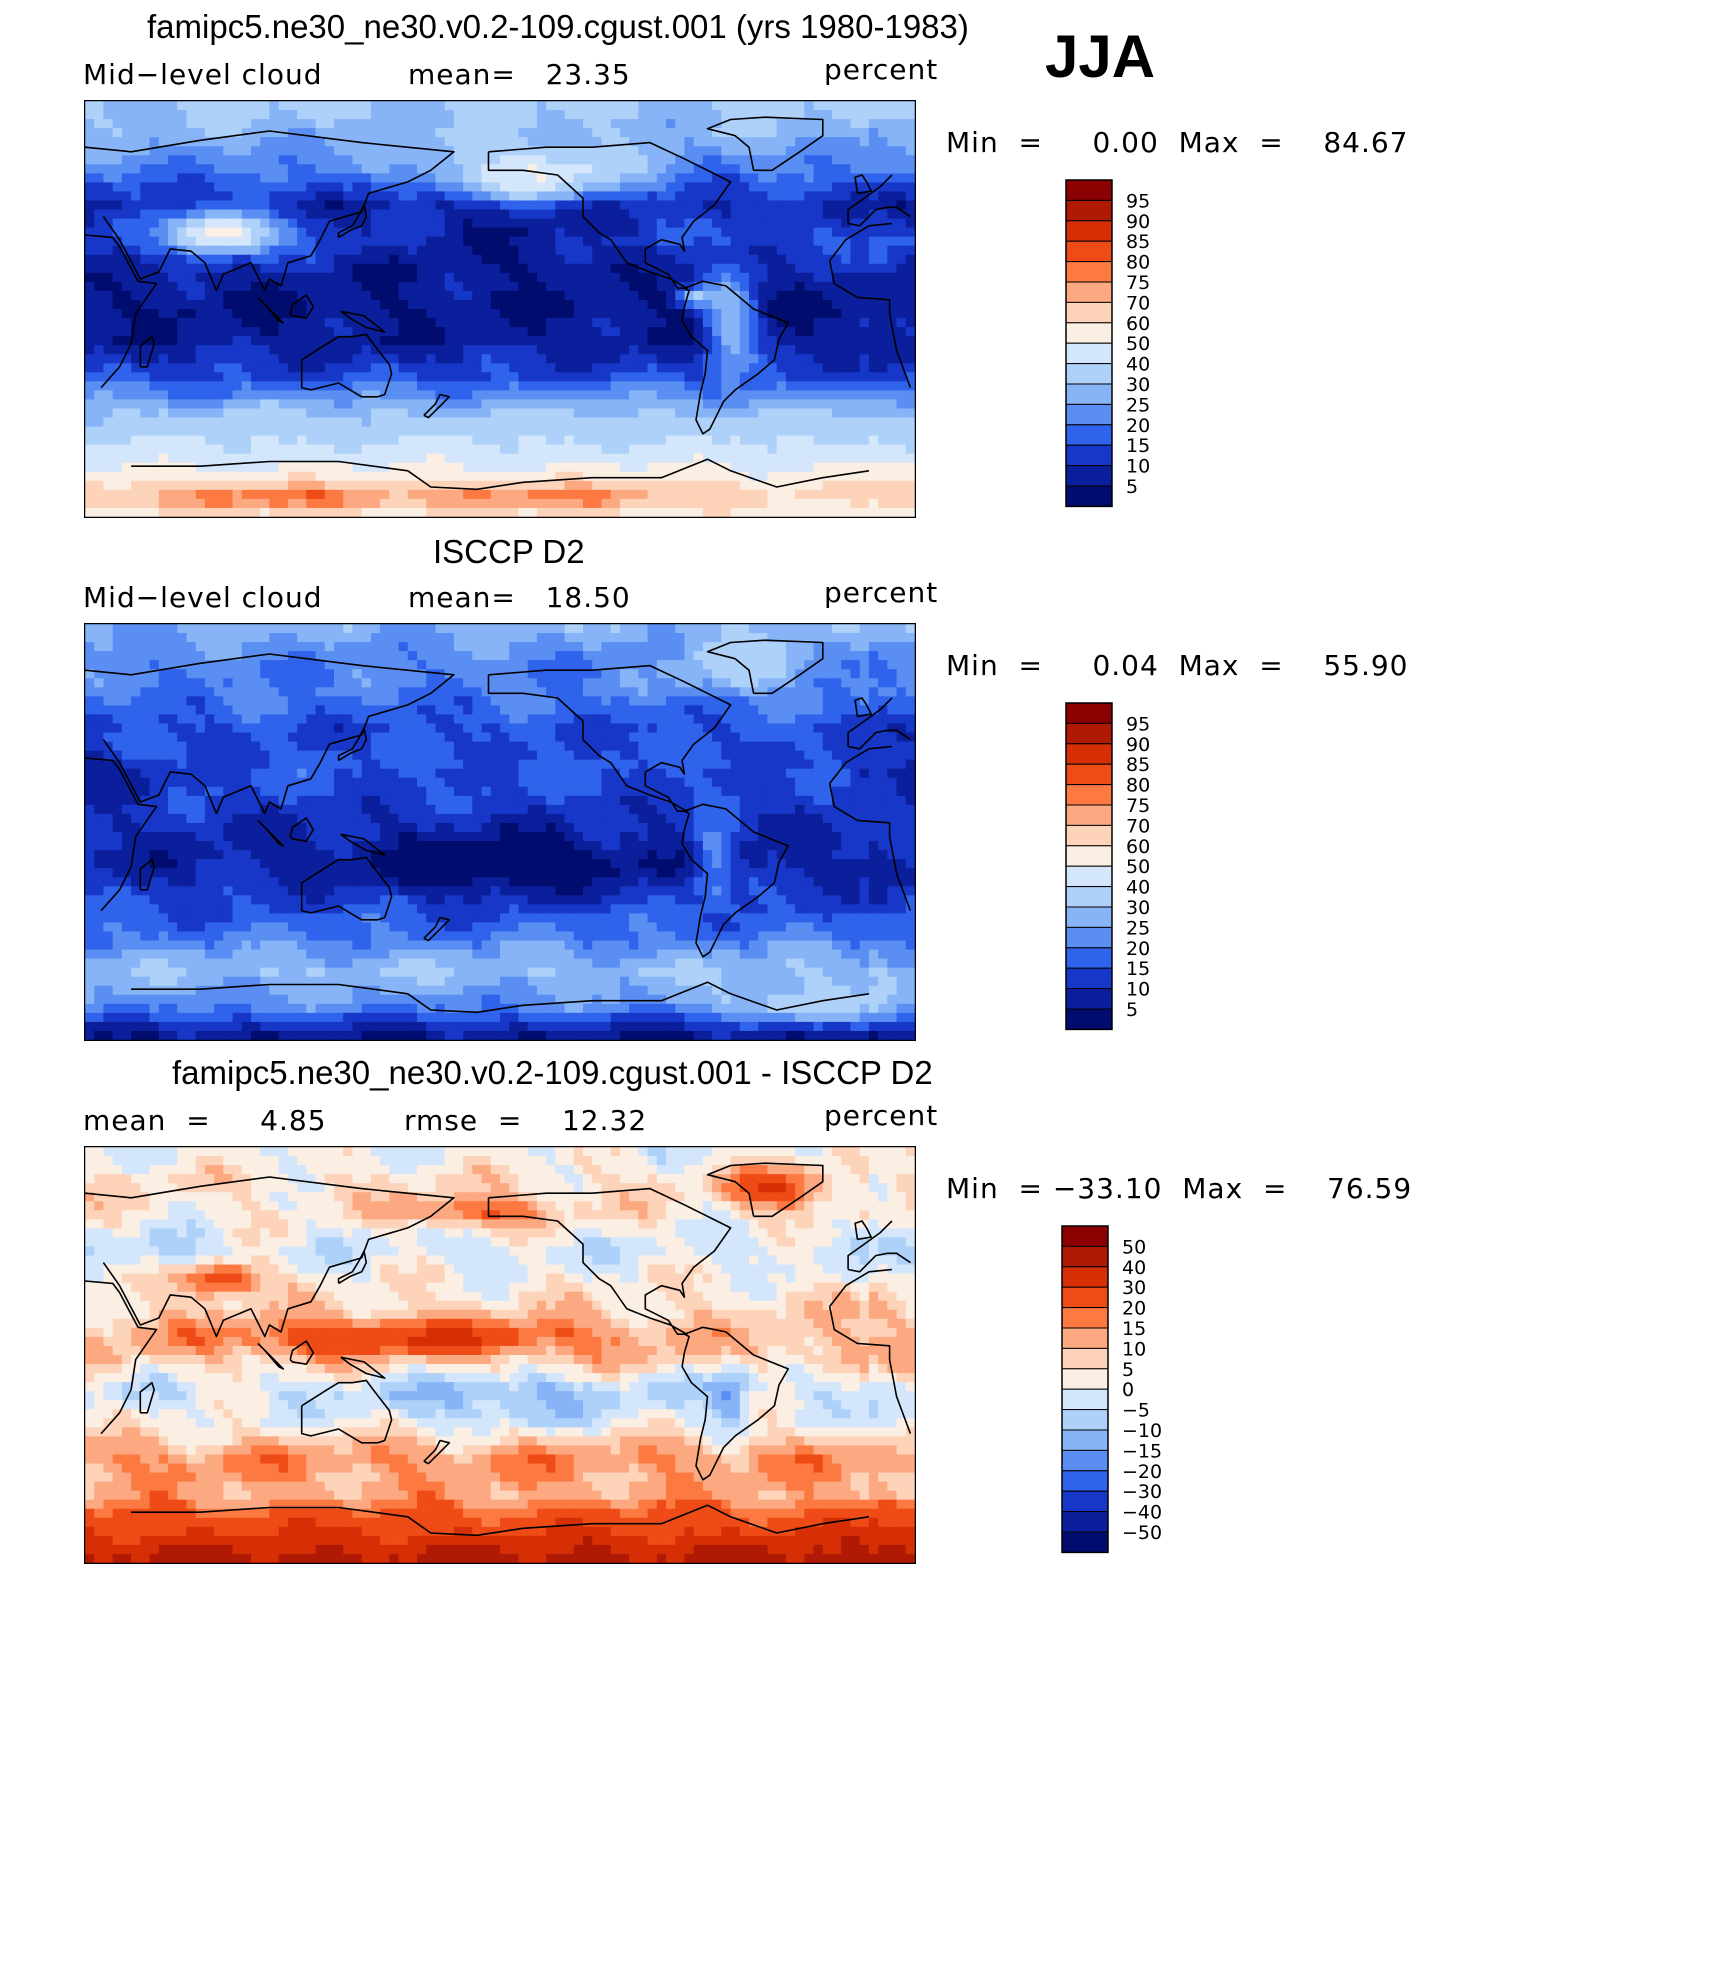  What do you see at coordinates (519, 597) in the screenshot?
I see `panel-2-mean-label: mean= 18.50` at bounding box center [519, 597].